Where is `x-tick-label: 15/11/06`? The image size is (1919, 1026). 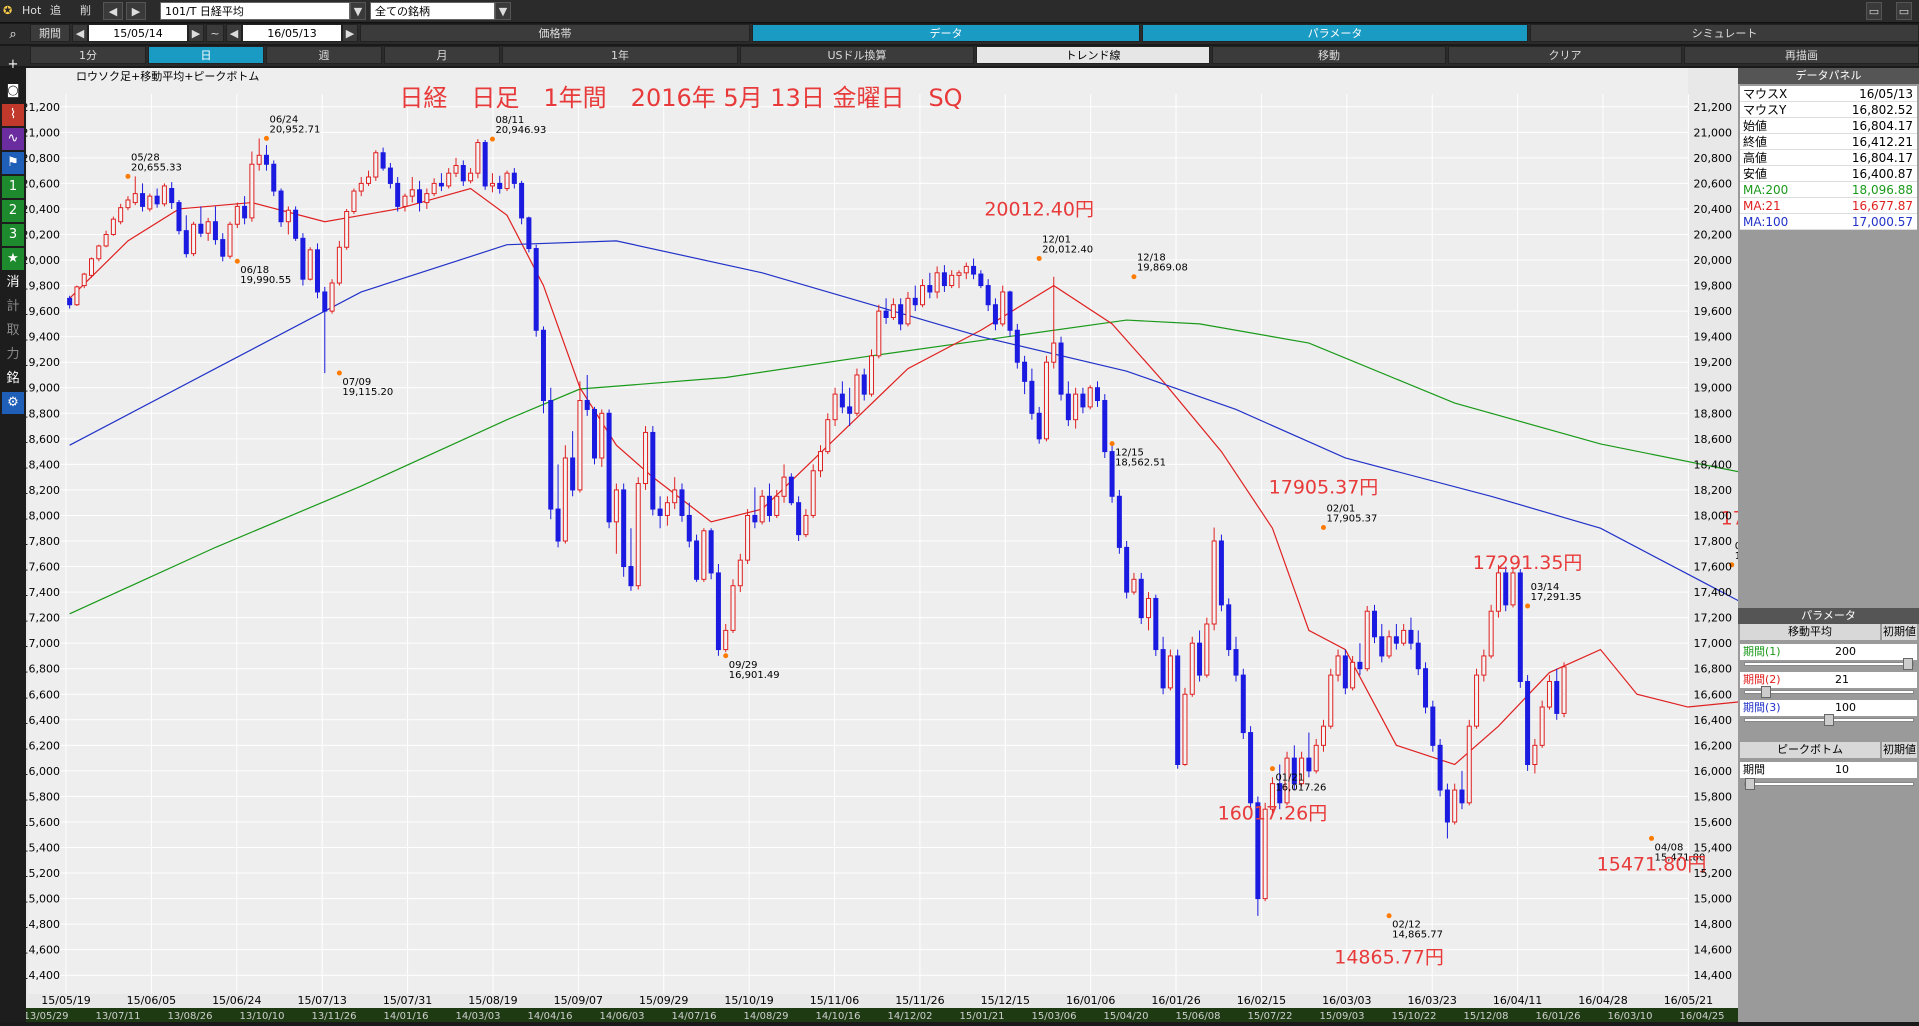 x-tick-label: 15/11/06 is located at coordinates (834, 1000).